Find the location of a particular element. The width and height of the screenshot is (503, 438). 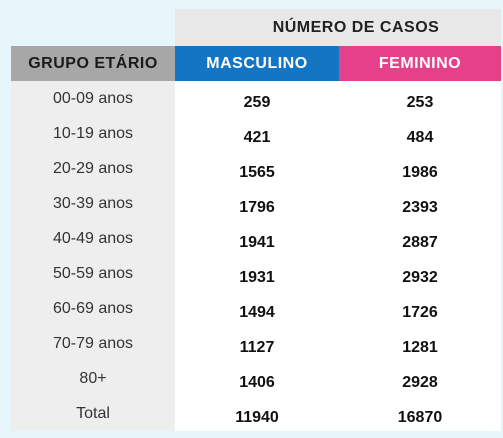

male-value: 1127 is located at coordinates (257, 343).